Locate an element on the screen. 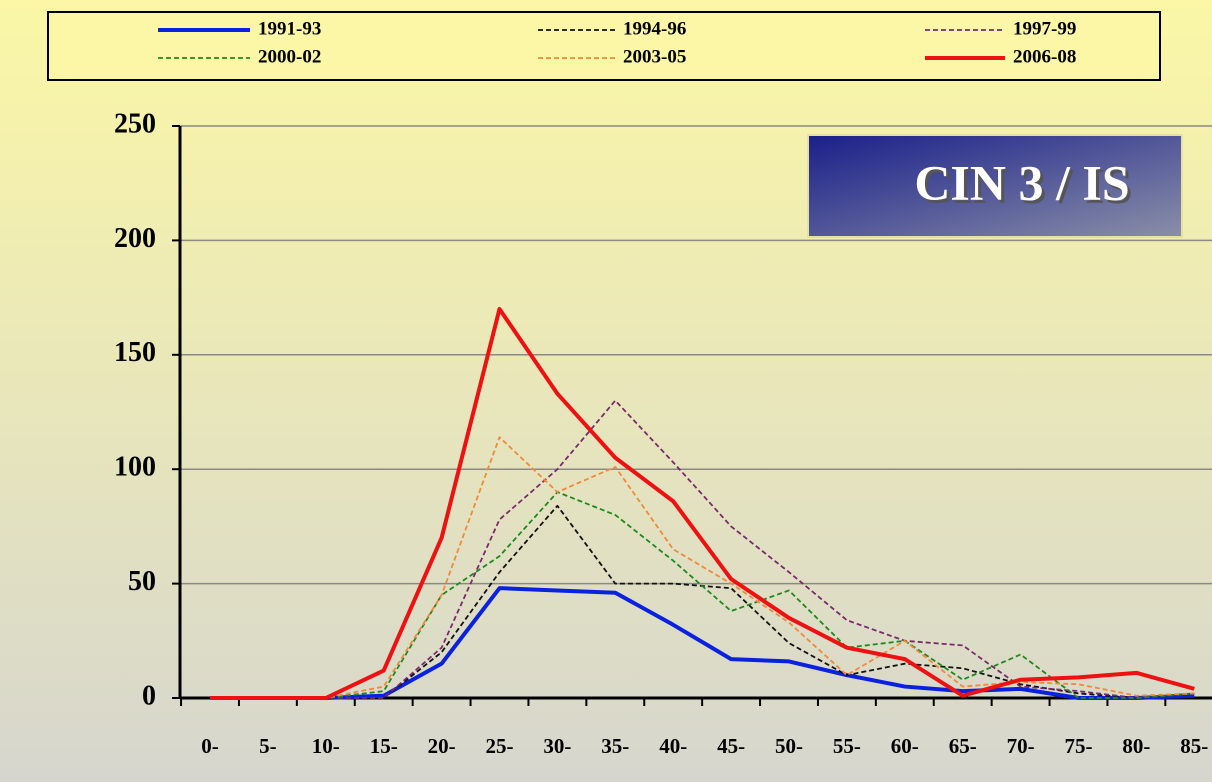 This screenshot has height=782, width=1212. x-tick-label: 50- is located at coordinates (789, 746).